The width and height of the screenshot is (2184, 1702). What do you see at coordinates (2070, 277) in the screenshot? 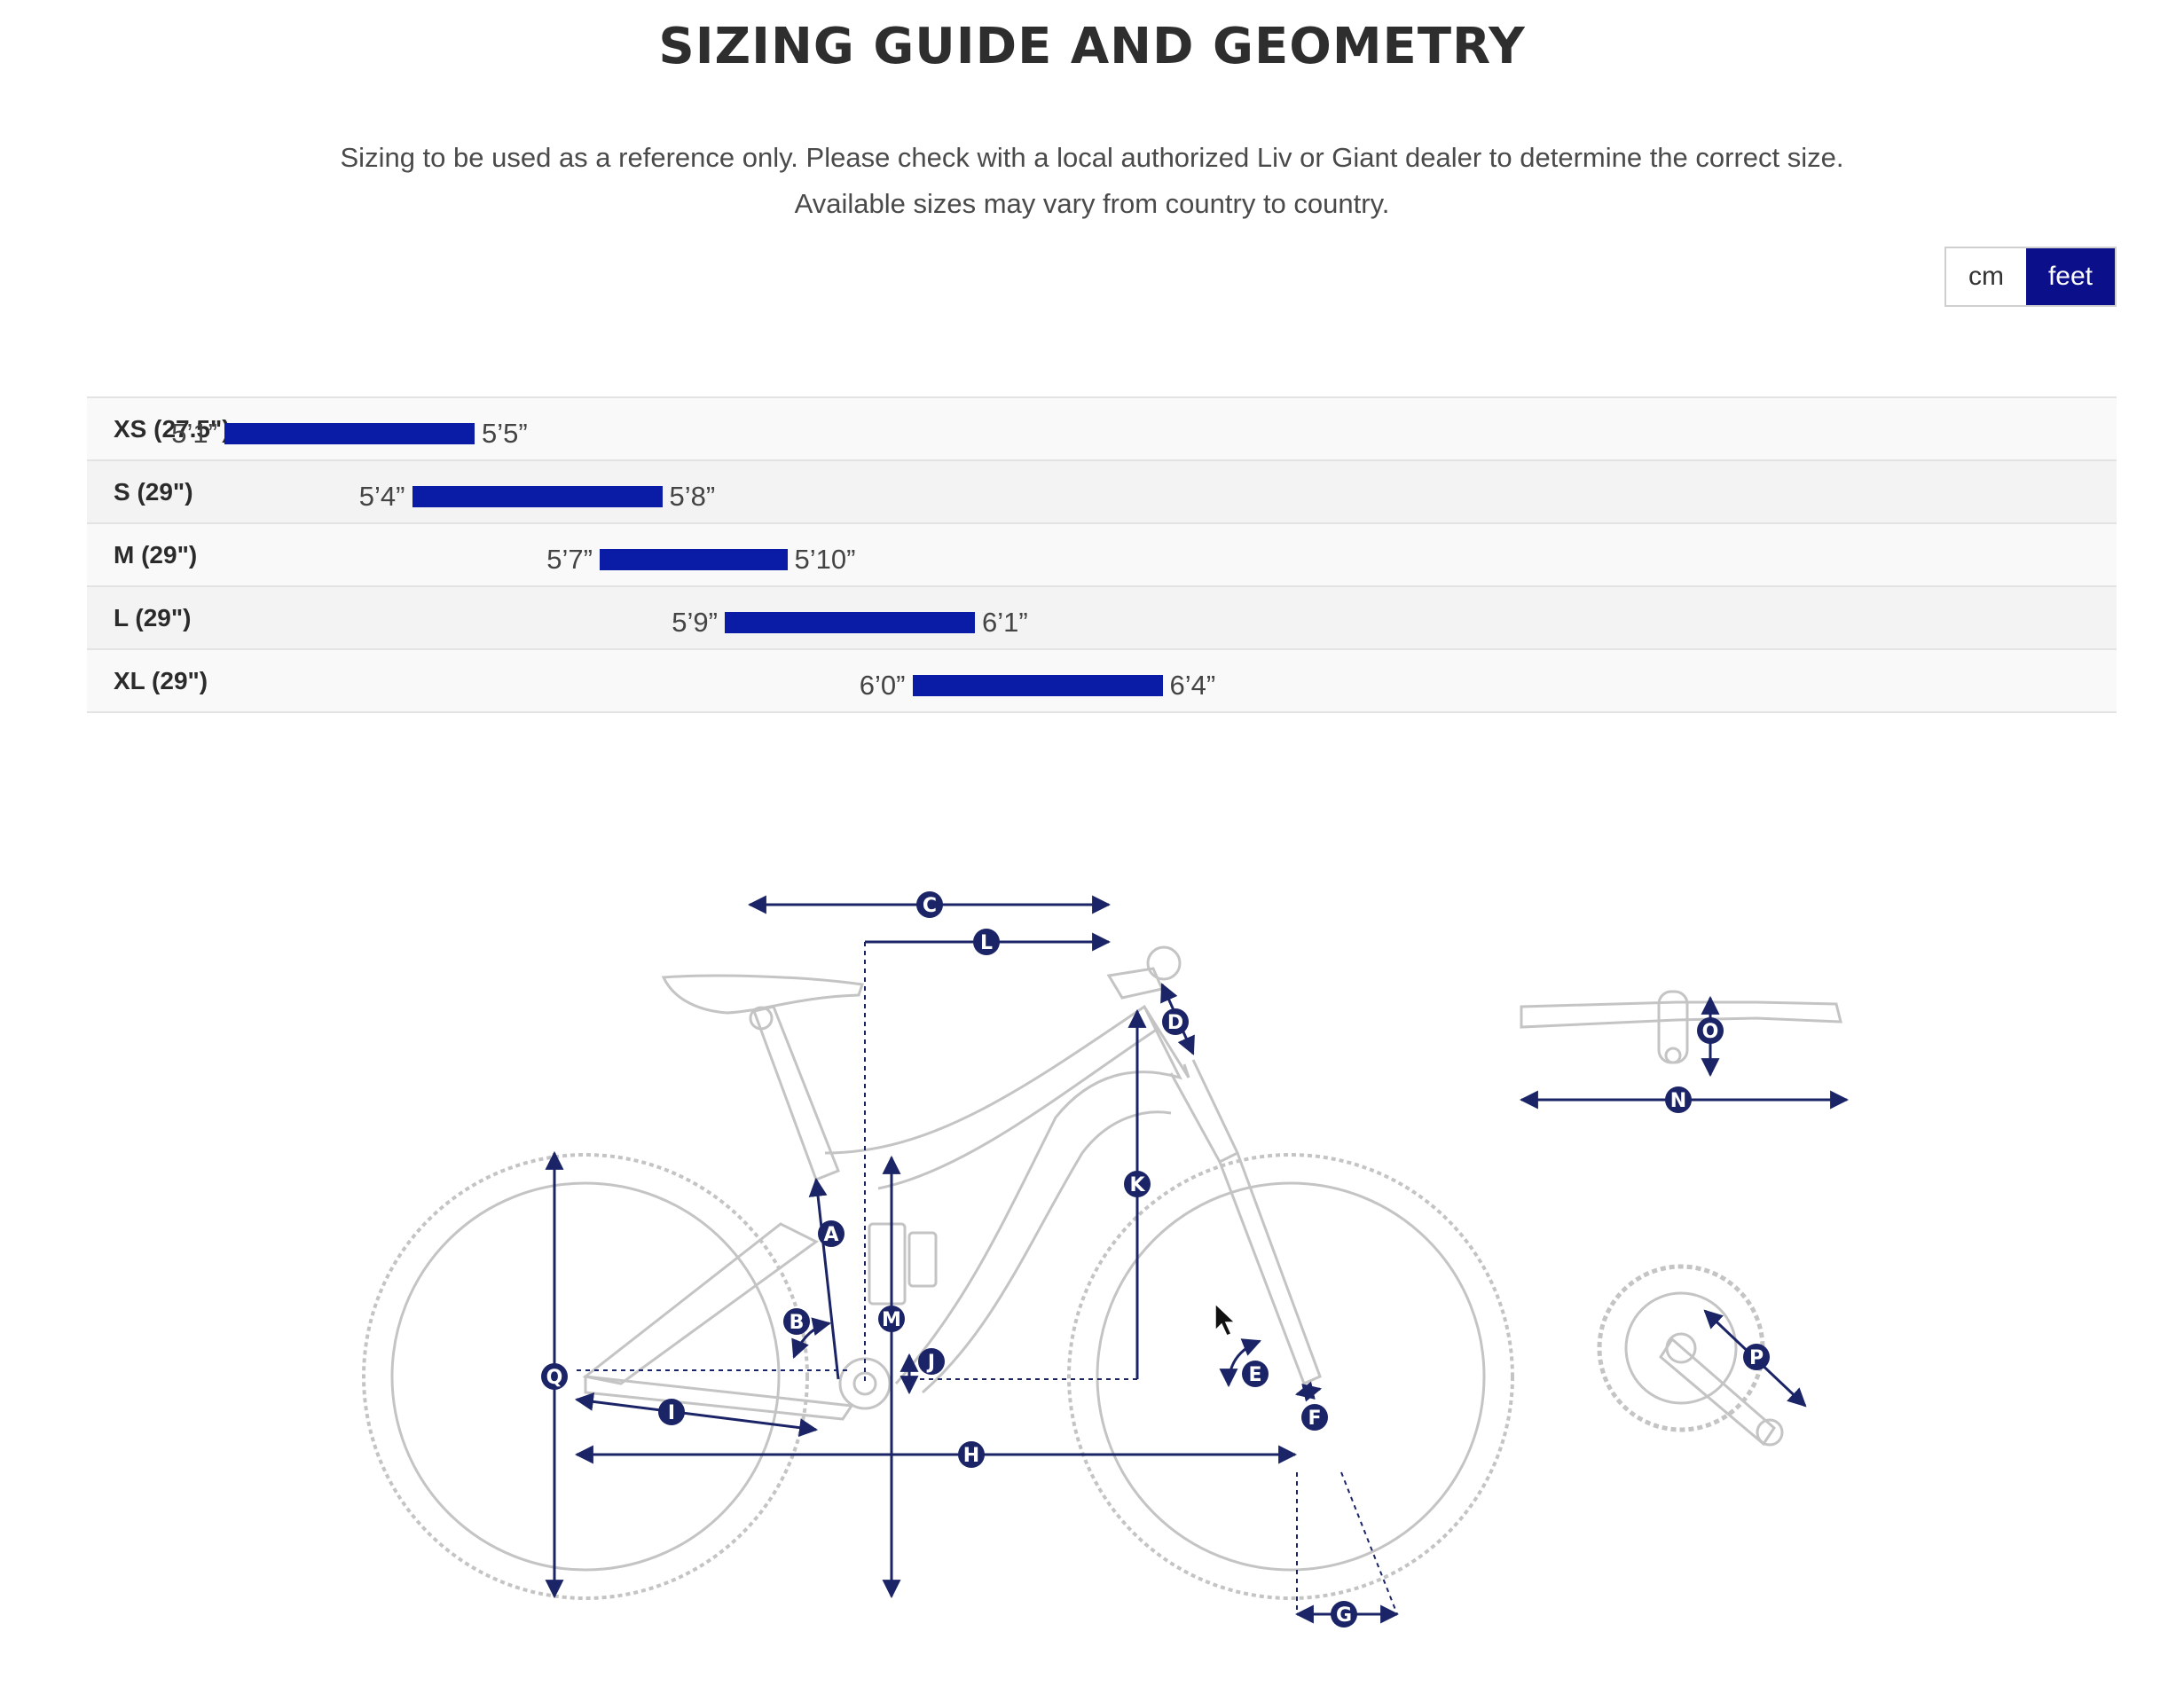
I see `unit-feet-button: feet` at bounding box center [2070, 277].